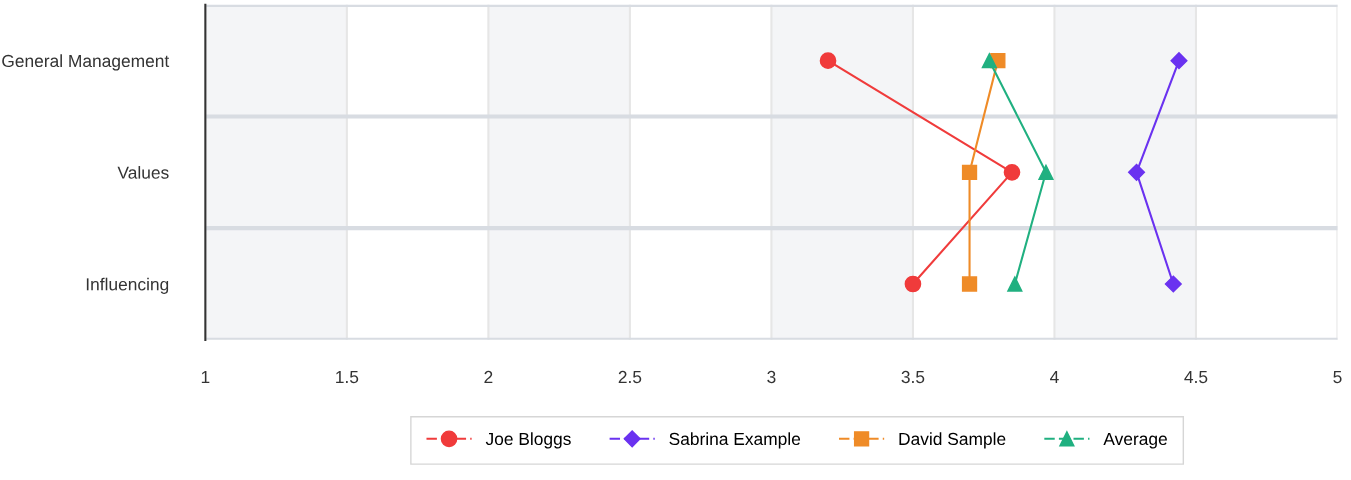 The image size is (1351, 480). What do you see at coordinates (488, 376) in the screenshot?
I see `x-tick-label: 2` at bounding box center [488, 376].